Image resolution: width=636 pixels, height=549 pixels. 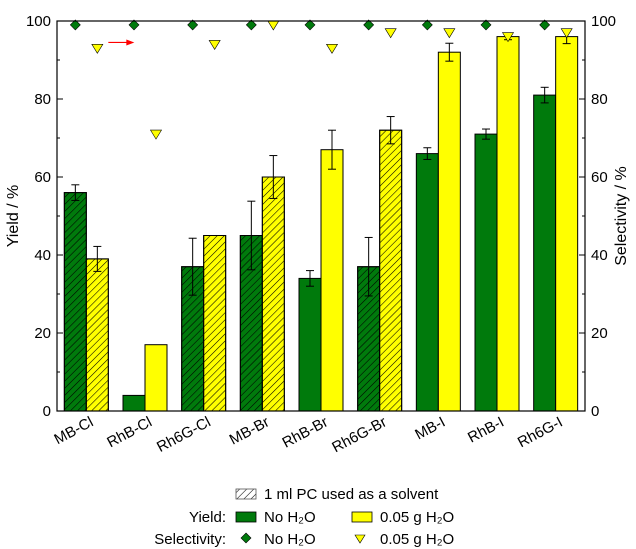 What do you see at coordinates (391, 270) in the screenshot?
I see `bar-hatch-water-rh6g-br` at bounding box center [391, 270].